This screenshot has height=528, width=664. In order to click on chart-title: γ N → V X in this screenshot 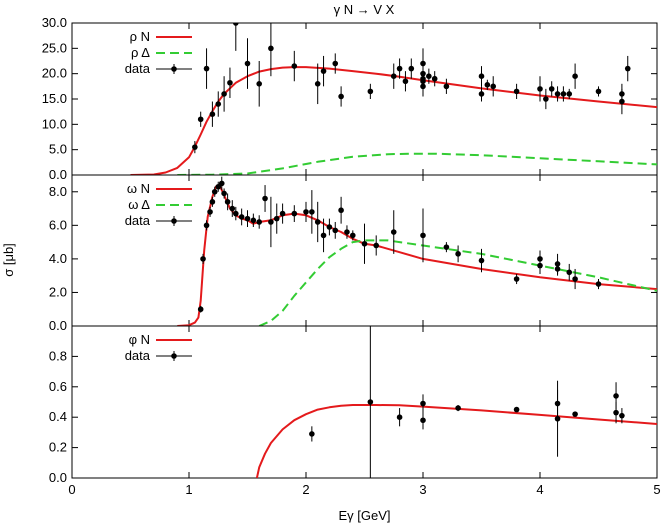, I will do `click(364, 9)`.